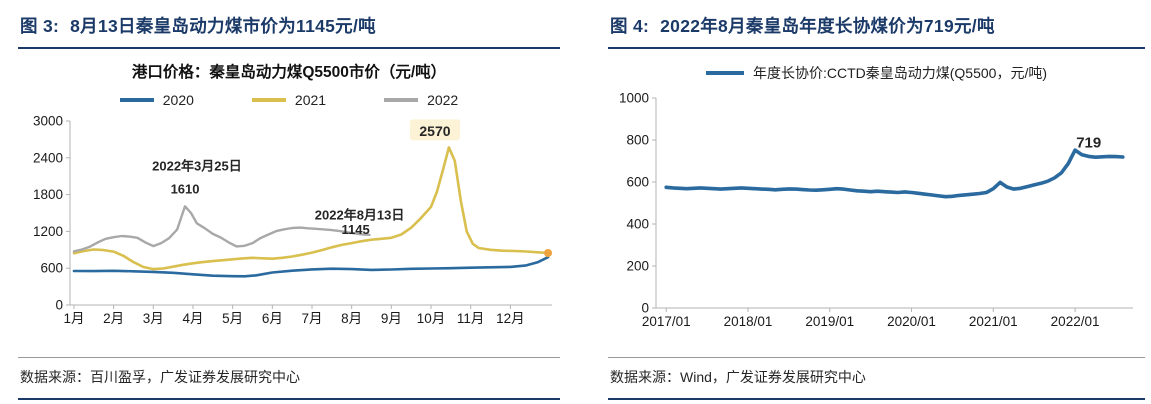 This screenshot has height=404, width=1151. Describe the element at coordinates (272, 318) in the screenshot. I see `x-tick-label: 6月` at that location.